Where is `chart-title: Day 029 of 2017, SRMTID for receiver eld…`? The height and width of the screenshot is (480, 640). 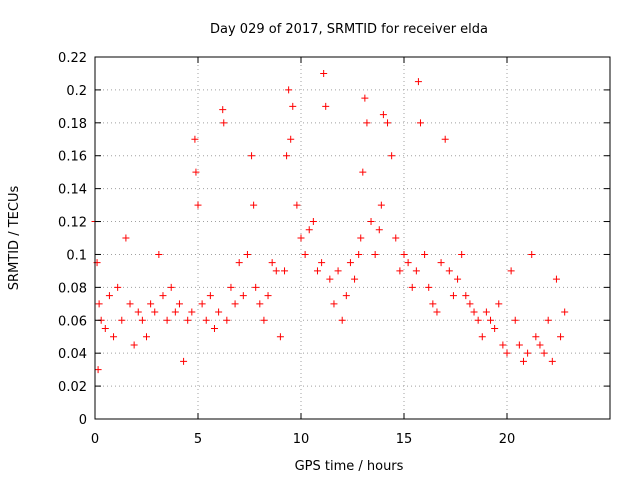 chart-title: Day 029 of 2017, SRMTID for receiver eld… is located at coordinates (349, 29).